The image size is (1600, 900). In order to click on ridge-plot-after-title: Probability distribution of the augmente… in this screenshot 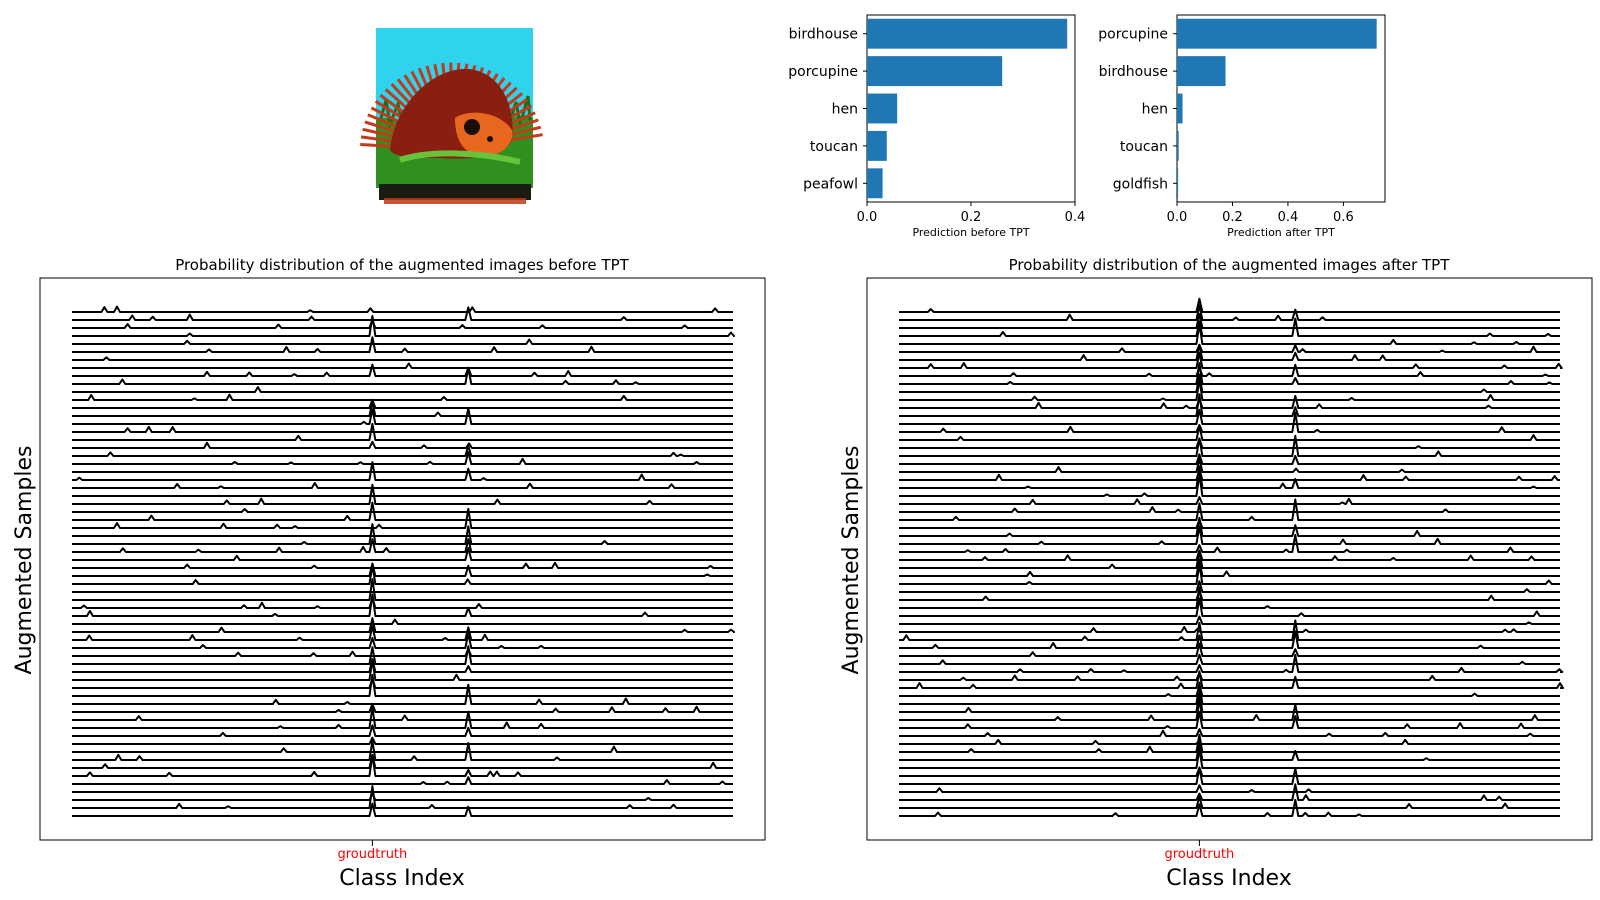, I will do `click(1230, 265)`.